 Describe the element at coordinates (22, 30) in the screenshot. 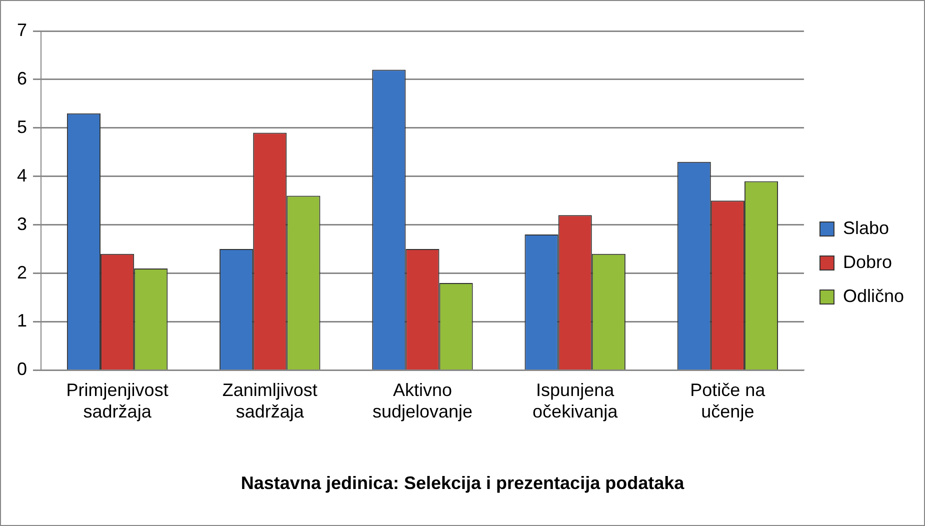

I see `y-tick-label: 7` at that location.